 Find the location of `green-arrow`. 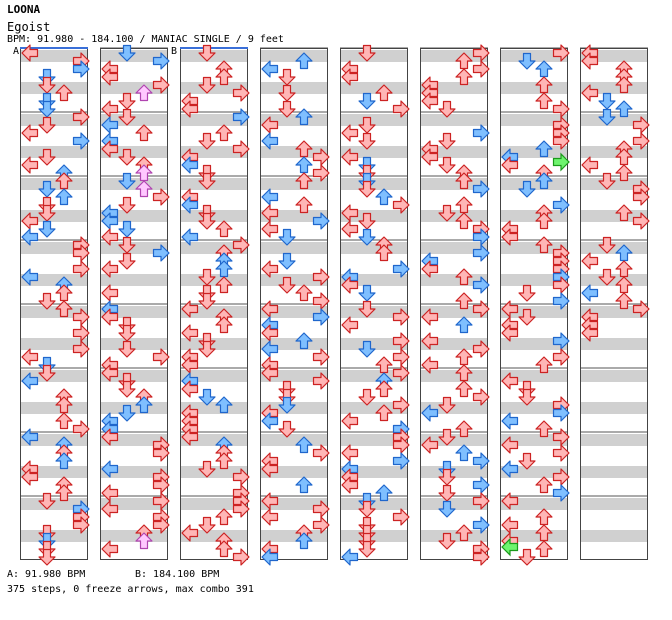

green-arrow is located at coordinates (510, 547).